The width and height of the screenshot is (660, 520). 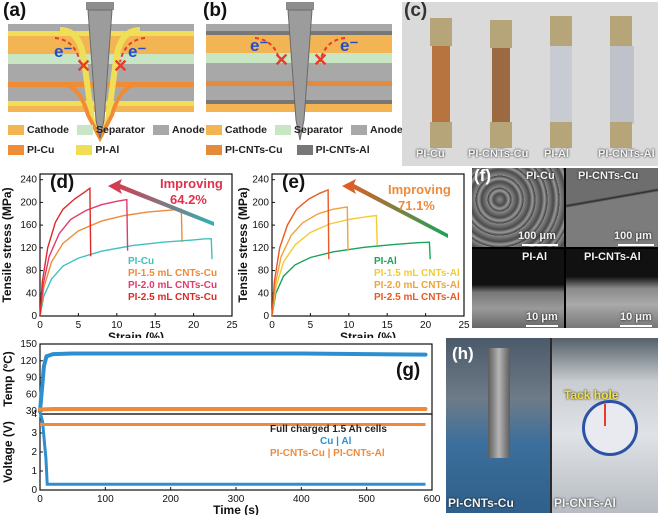 What do you see at coordinates (633, 236) in the screenshot?
I see `sem-scale-pi-cnts-cu: 100 μm` at bounding box center [633, 236].